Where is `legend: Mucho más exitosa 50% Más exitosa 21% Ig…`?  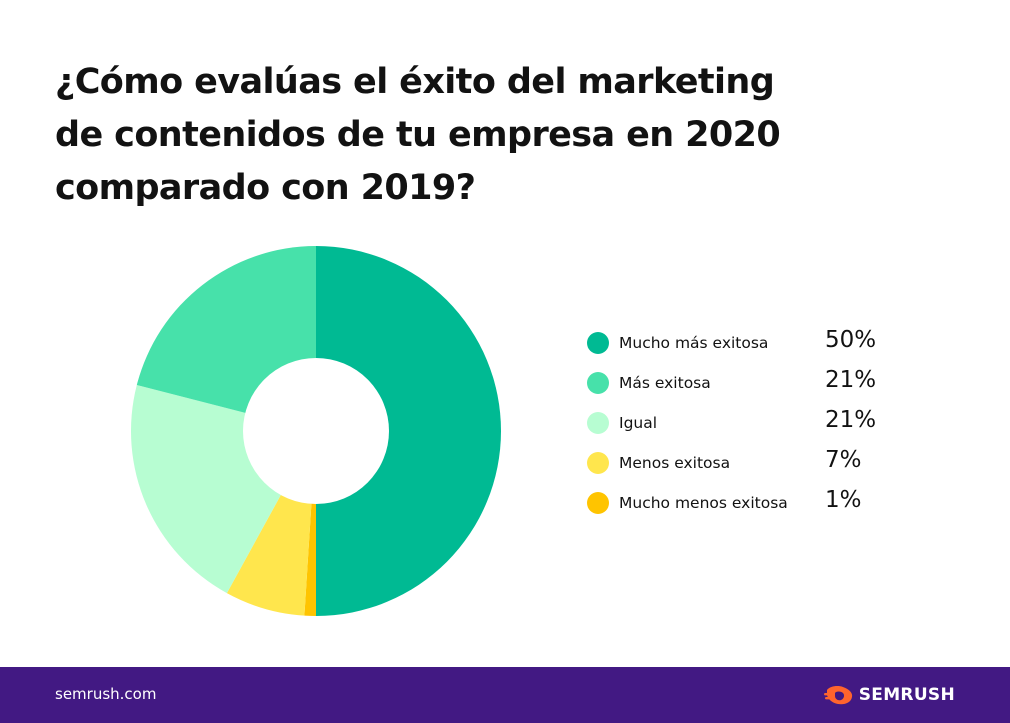 legend: Mucho más exitosa 50% Más exitosa 21% Ig… is located at coordinates (746, 423).